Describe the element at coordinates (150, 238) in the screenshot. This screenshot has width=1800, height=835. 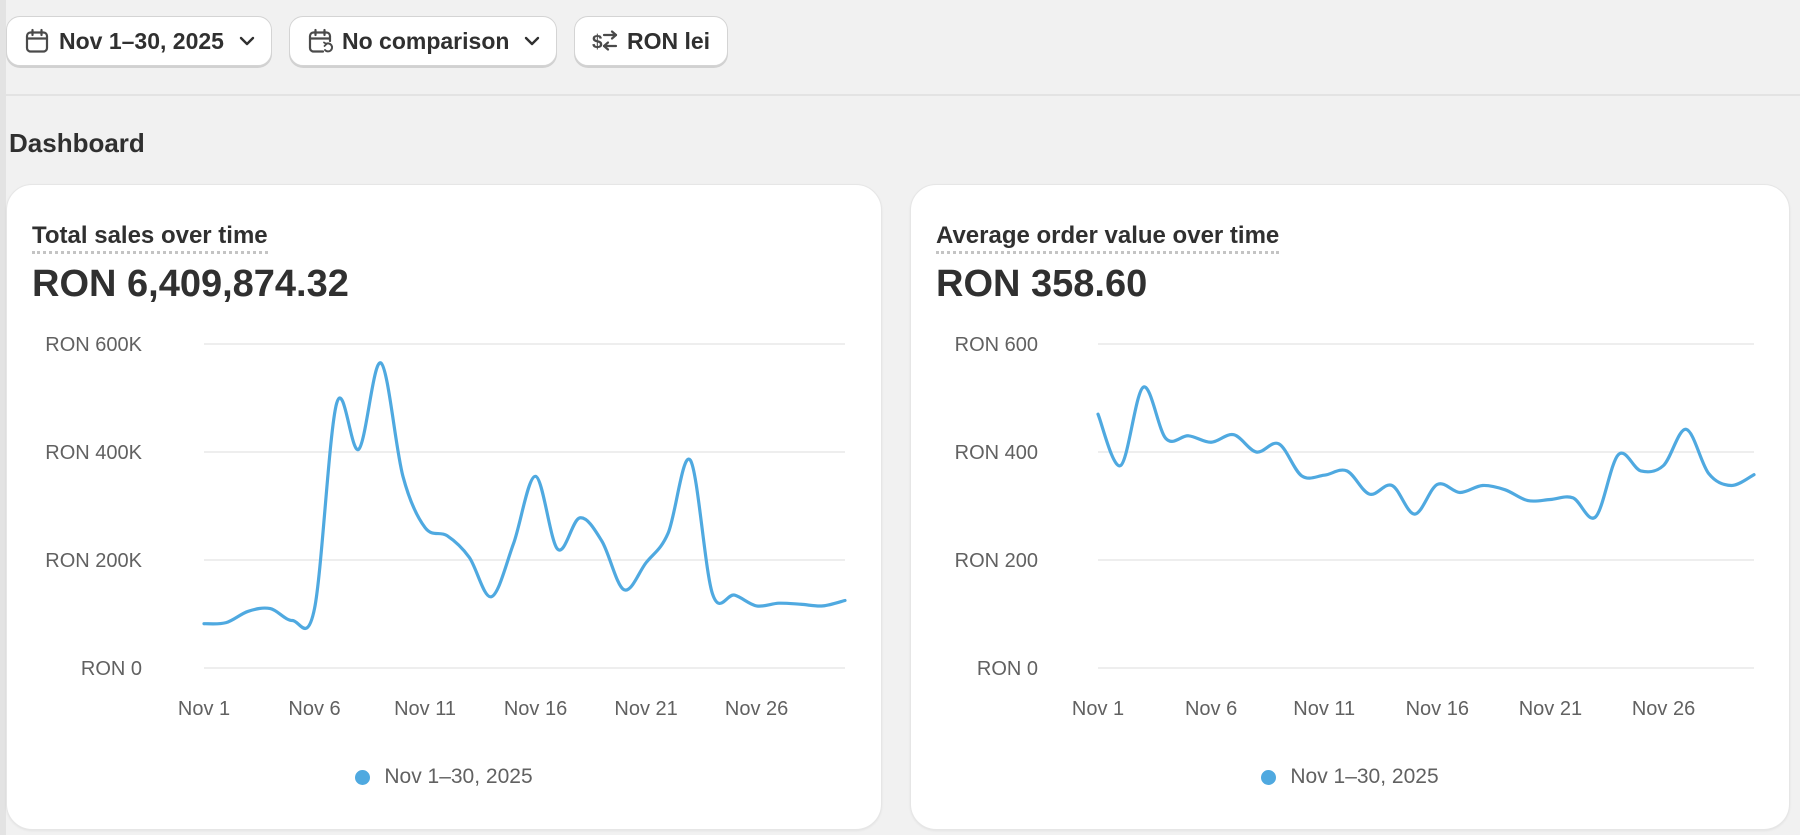
I see `total-sales-title: Total sales over time` at that location.